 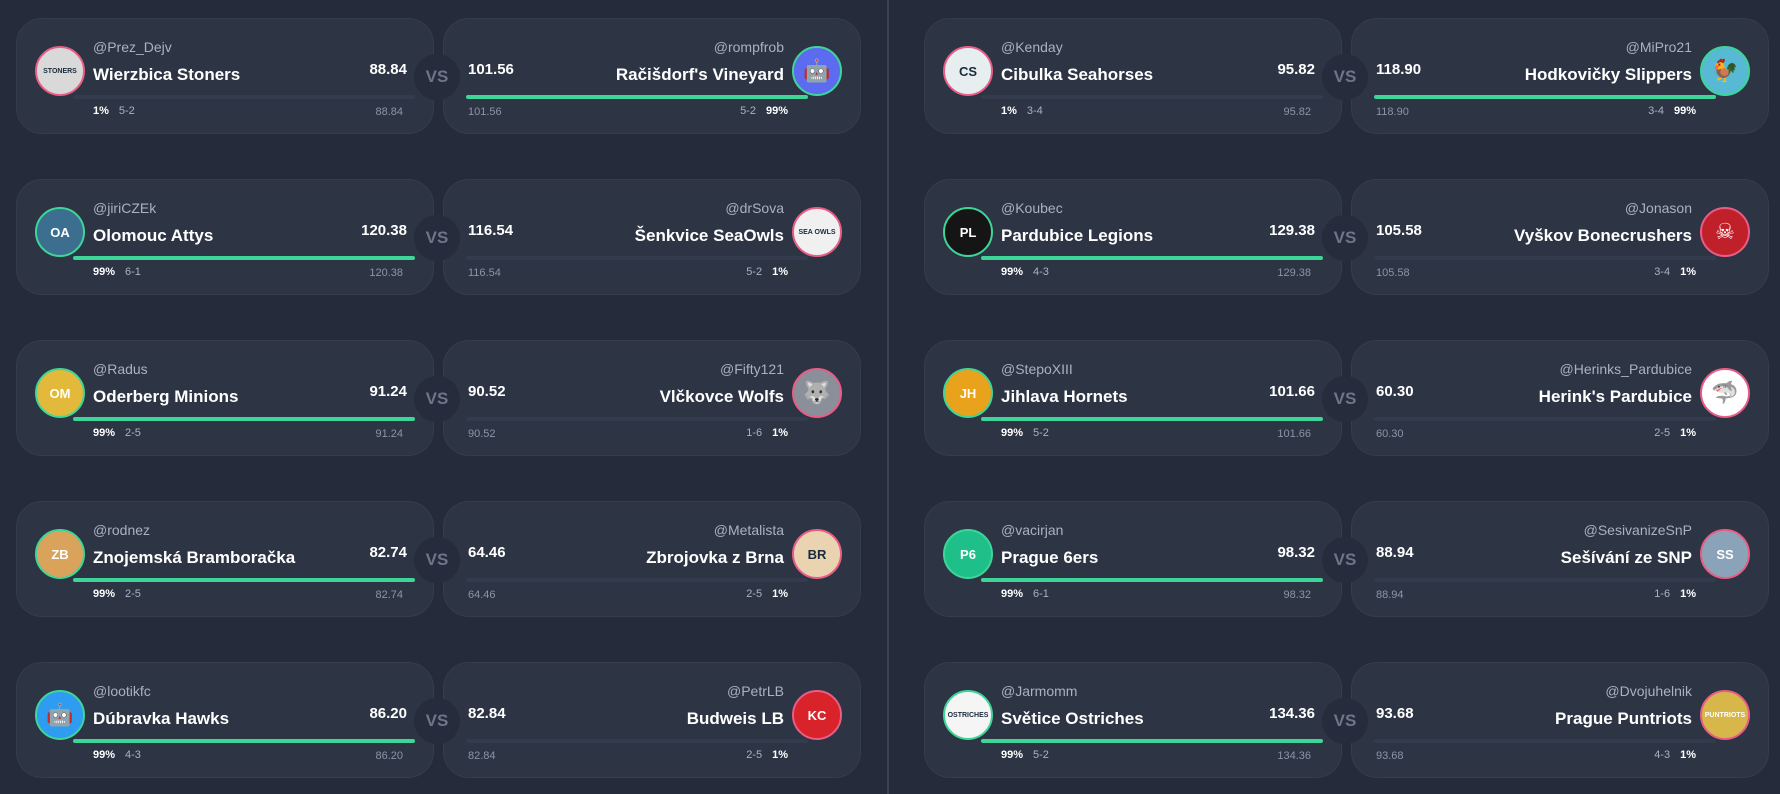 What do you see at coordinates (1390, 756) in the screenshot?
I see `projected-points: 93.68` at bounding box center [1390, 756].